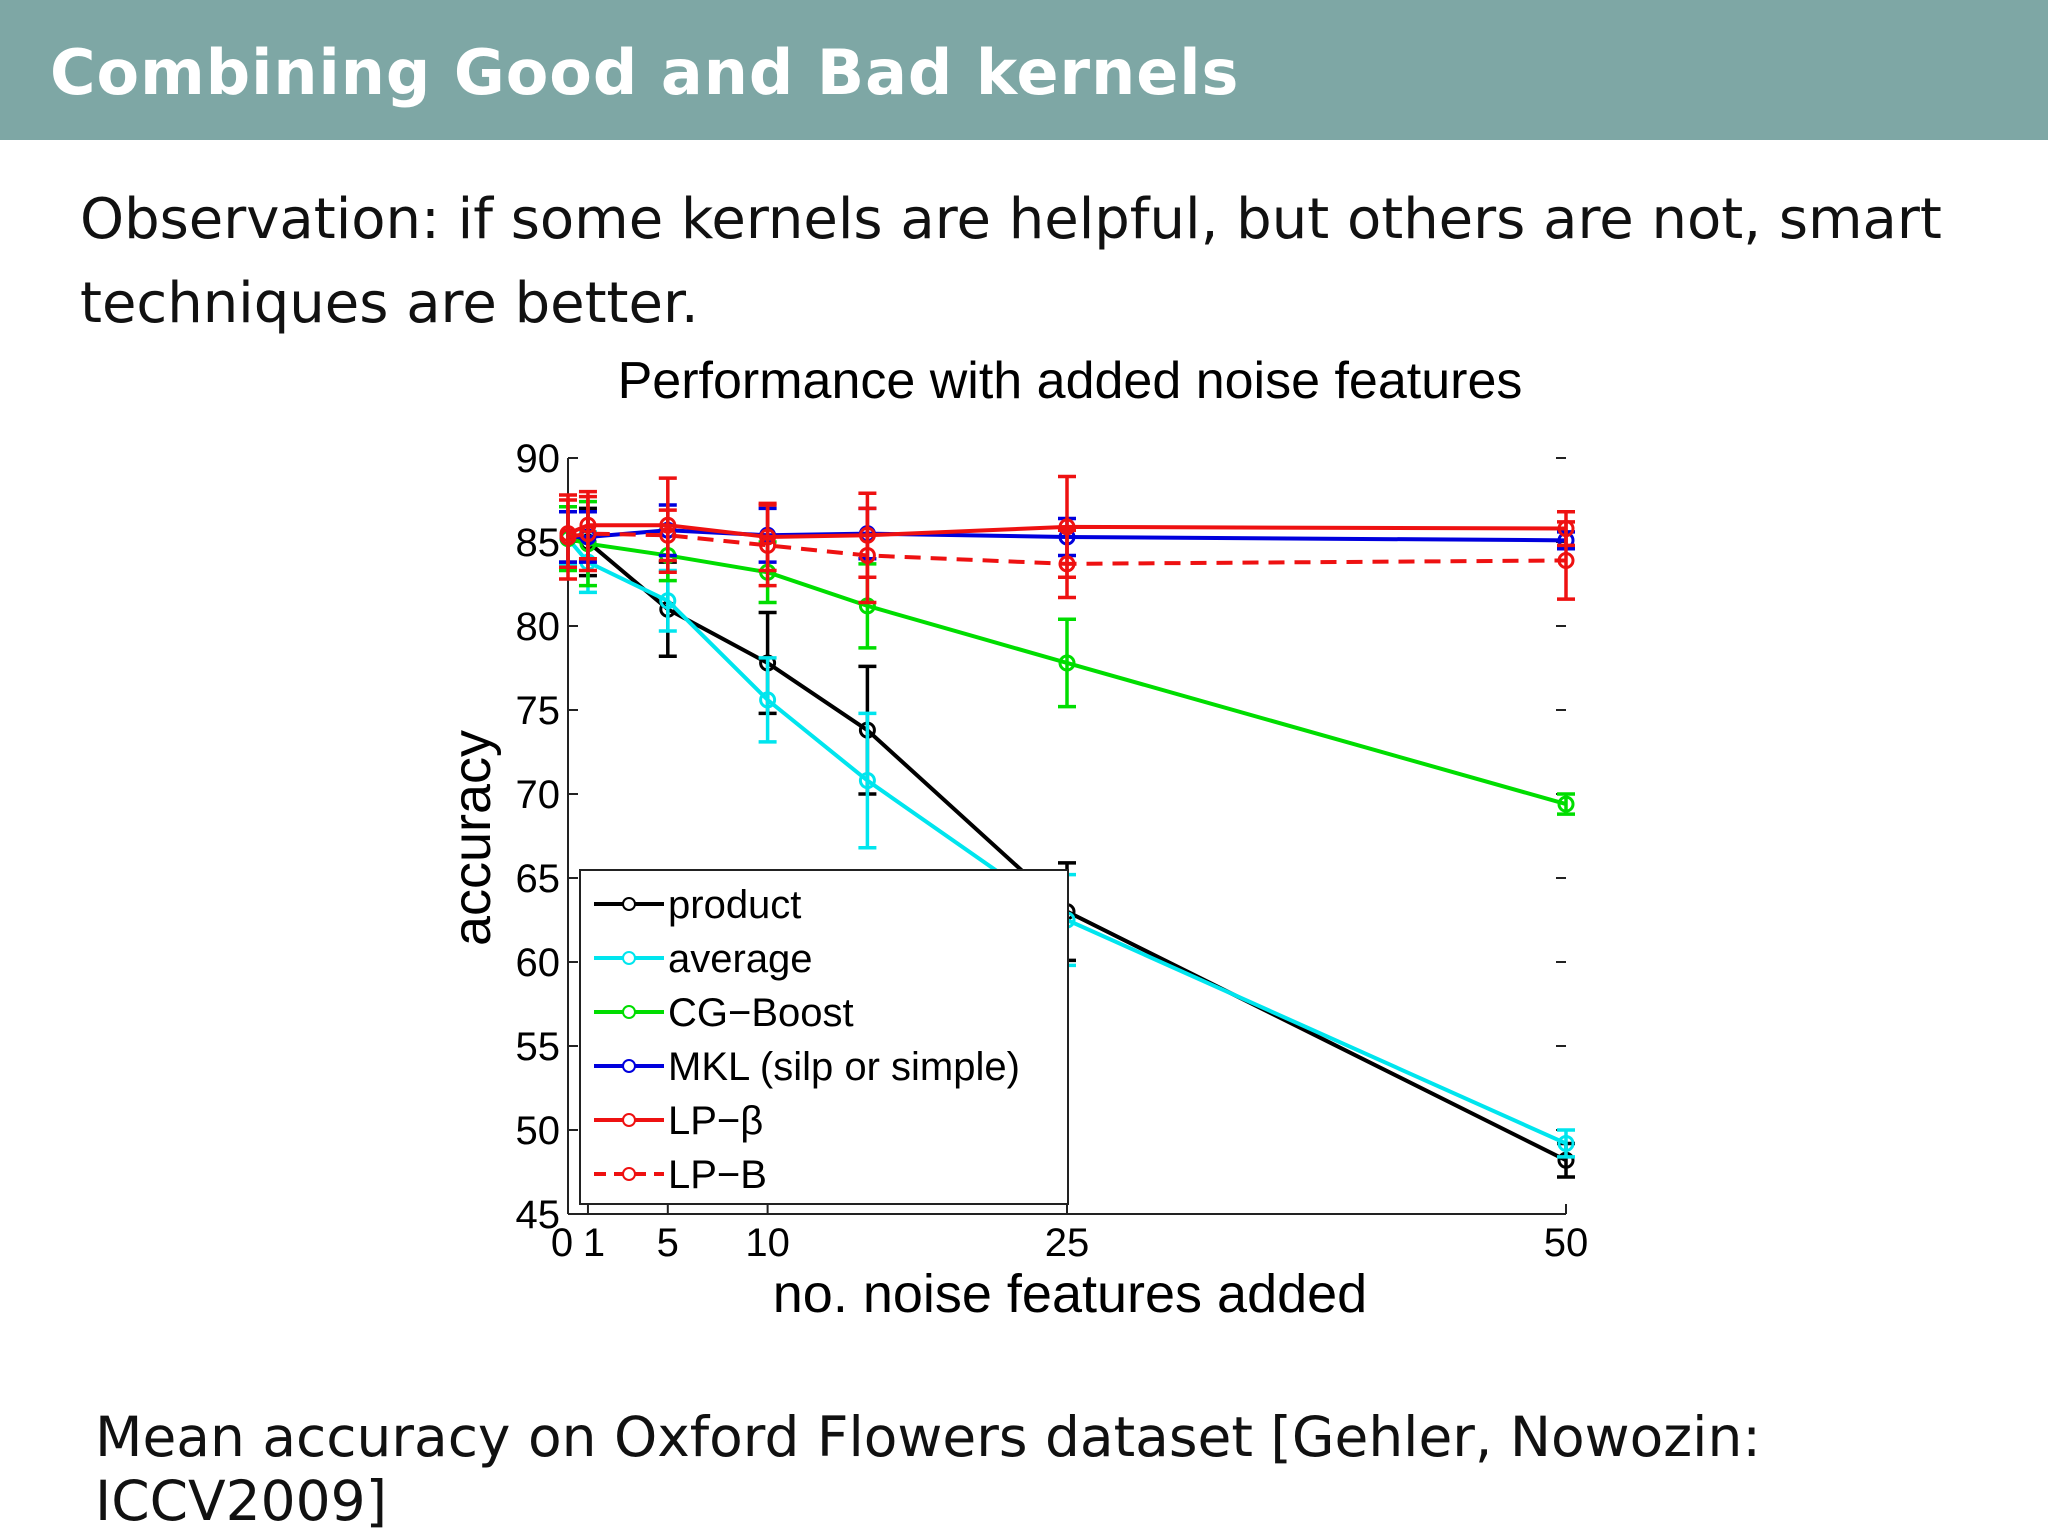 This screenshot has width=2048, height=1536. Describe the element at coordinates (740, 959) in the screenshot. I see `legend-label: average` at that location.